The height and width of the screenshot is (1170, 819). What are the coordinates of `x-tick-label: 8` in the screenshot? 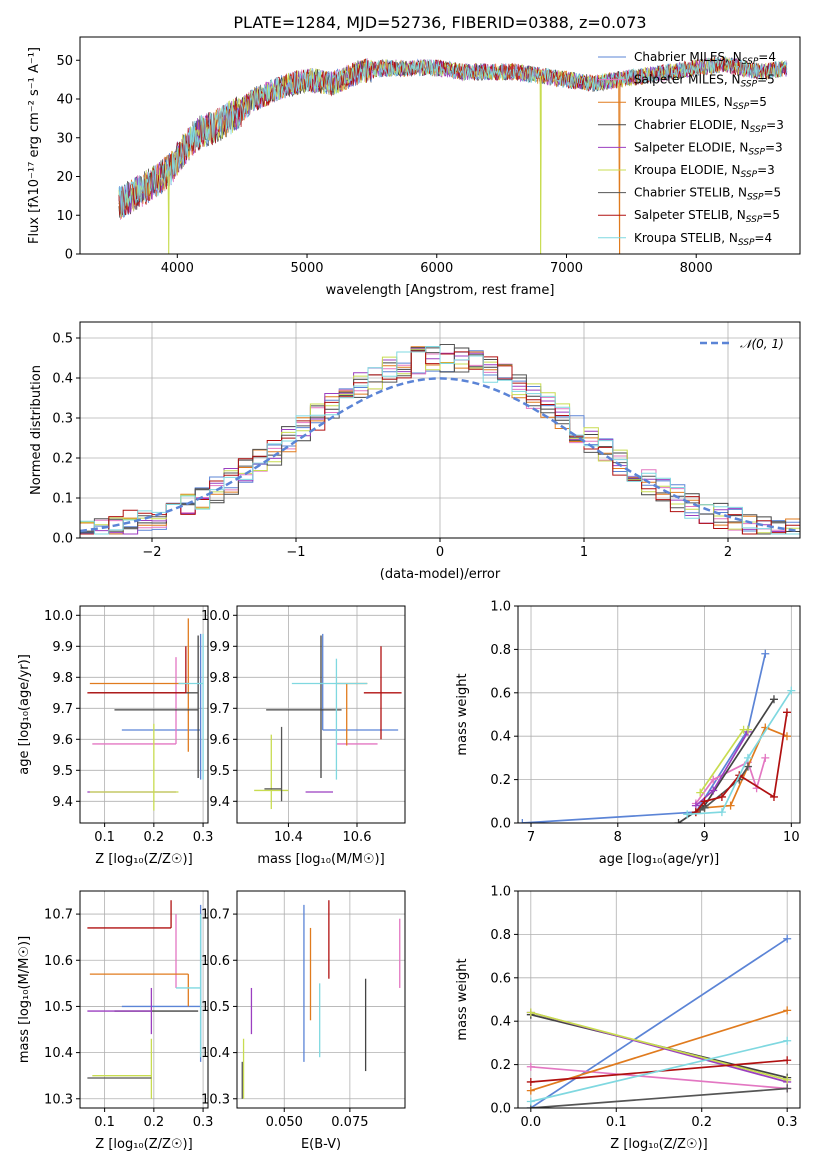 It's located at (618, 837).